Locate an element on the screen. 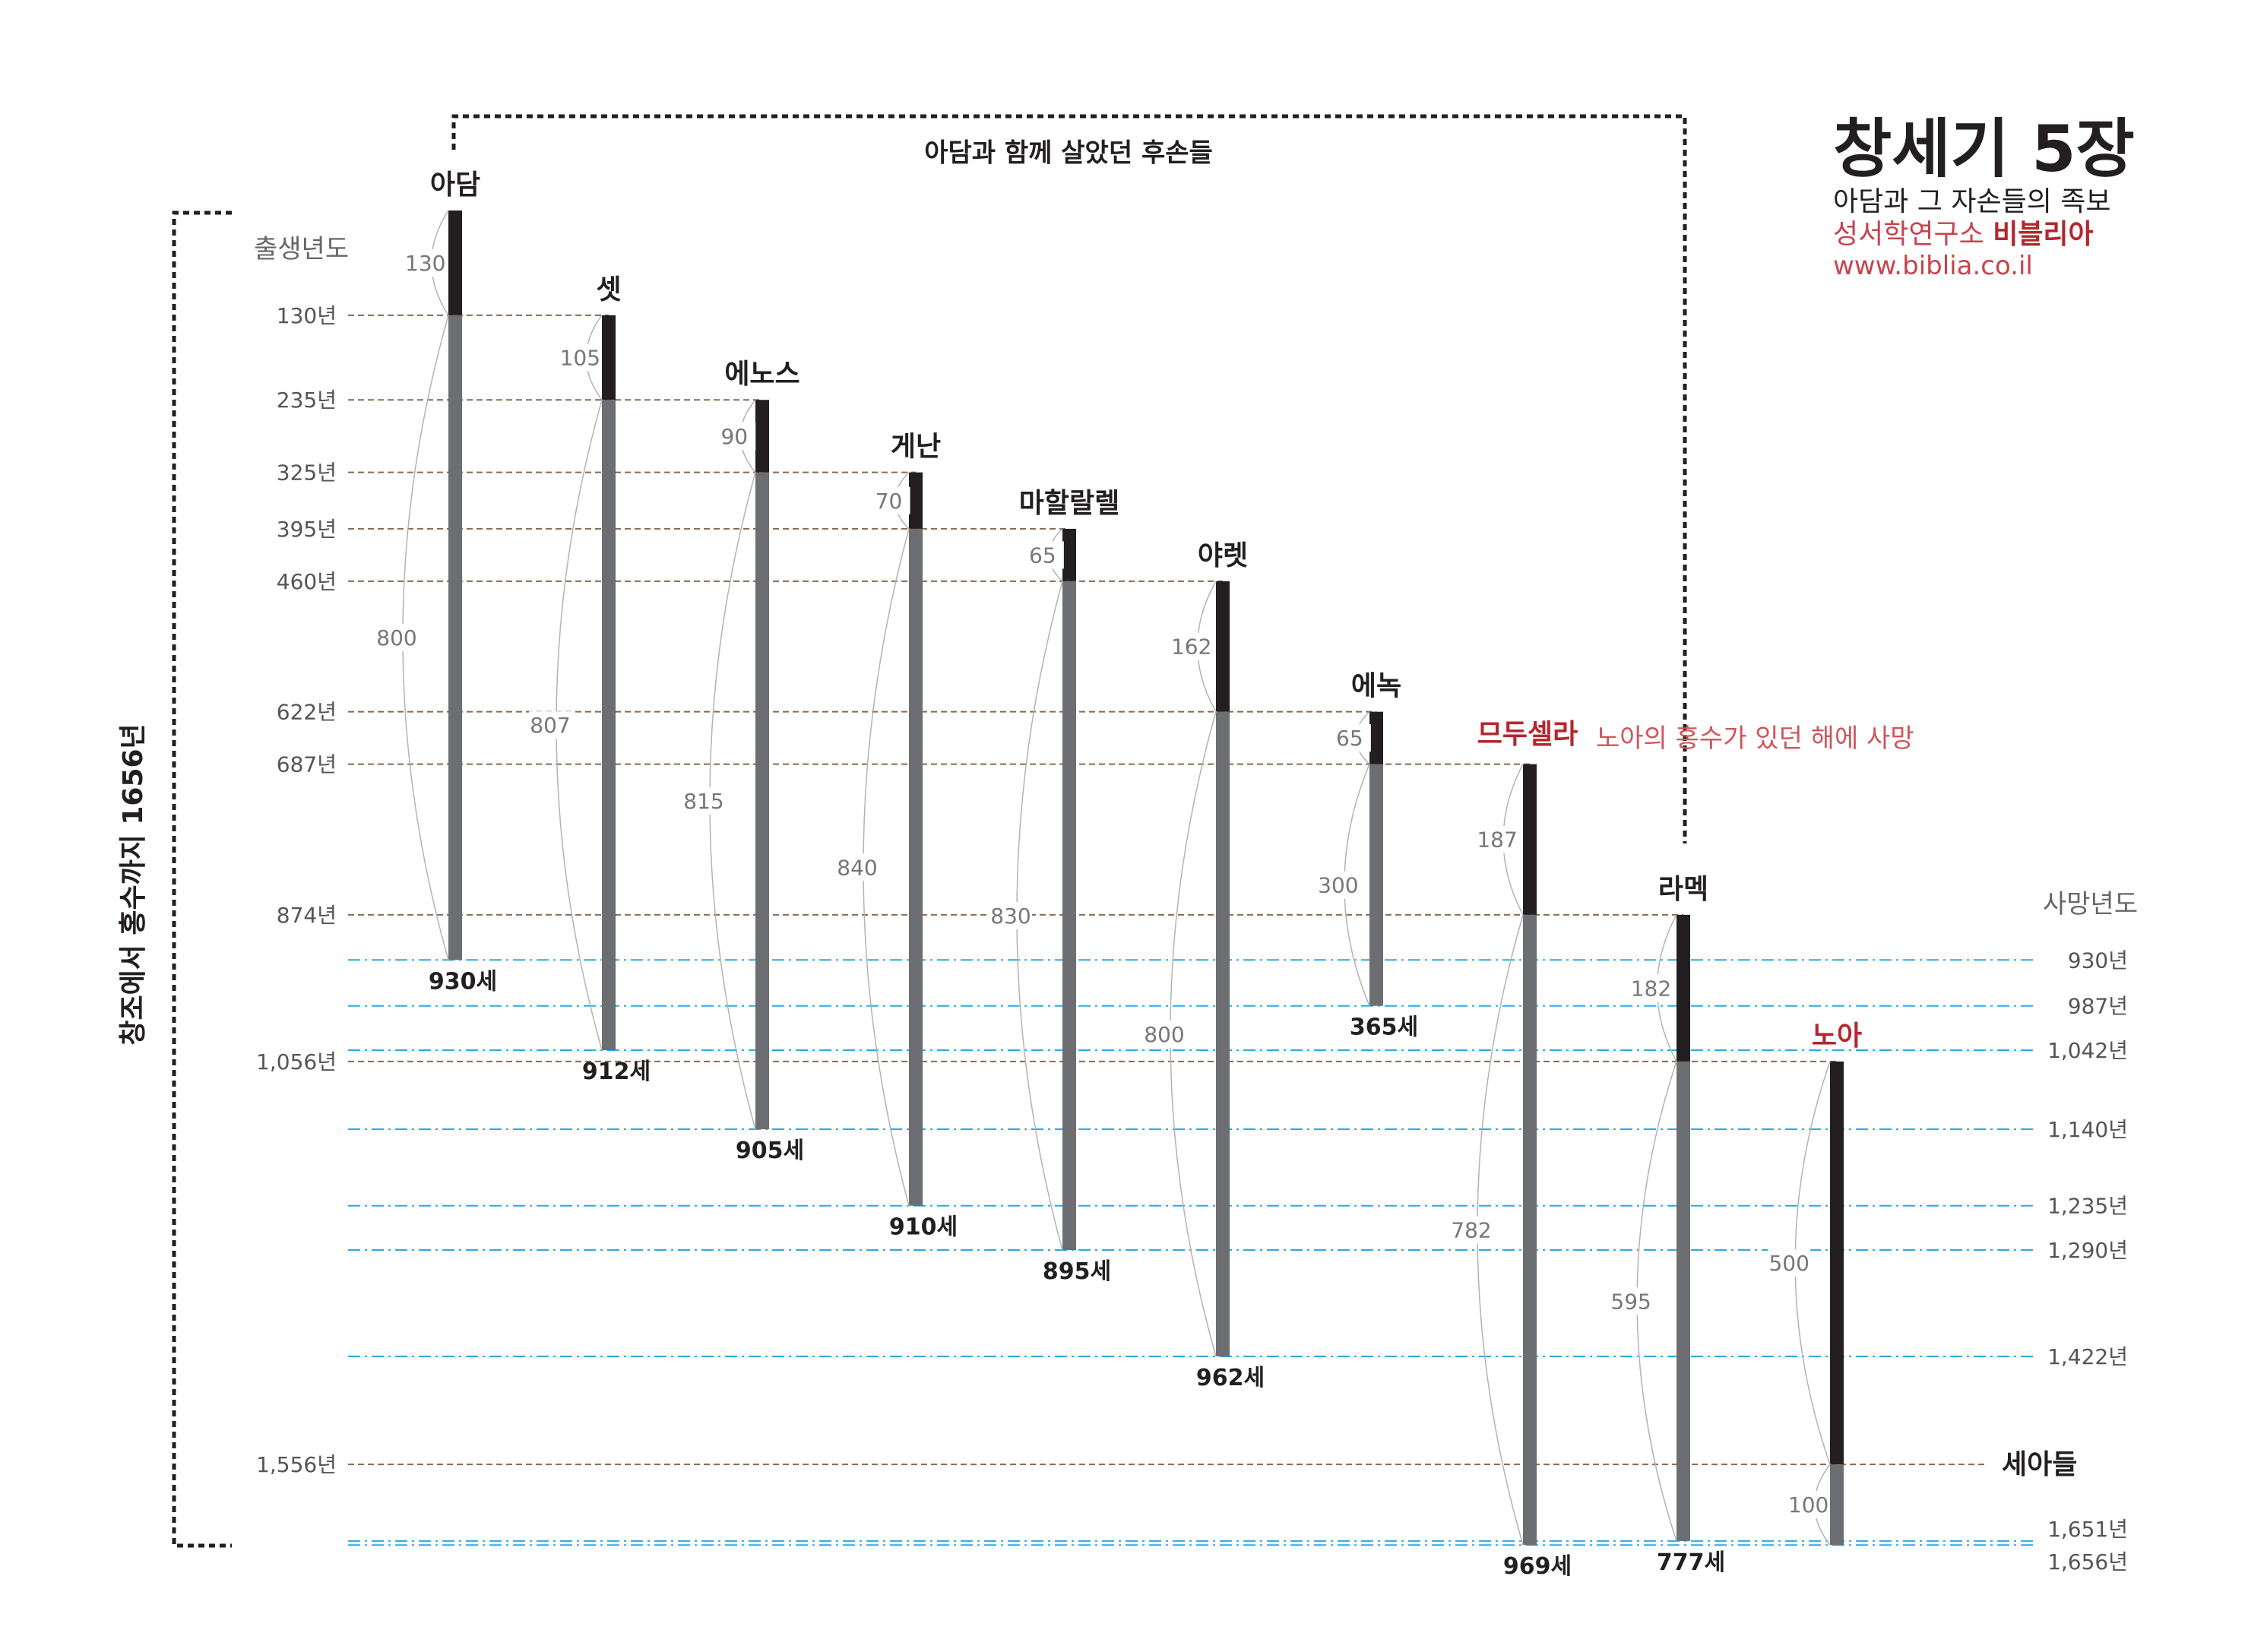  lifespan-label: 969세 is located at coordinates (1538, 1566).